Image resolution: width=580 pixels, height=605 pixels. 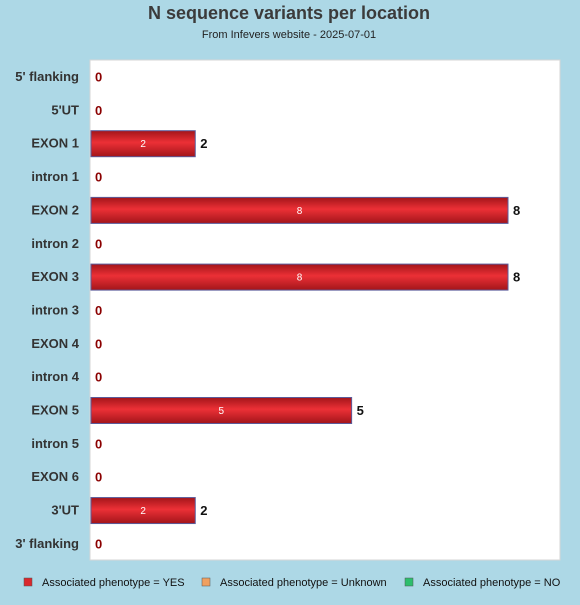 What do you see at coordinates (47, 543) in the screenshot?
I see `category-label: 3' flanking` at bounding box center [47, 543].